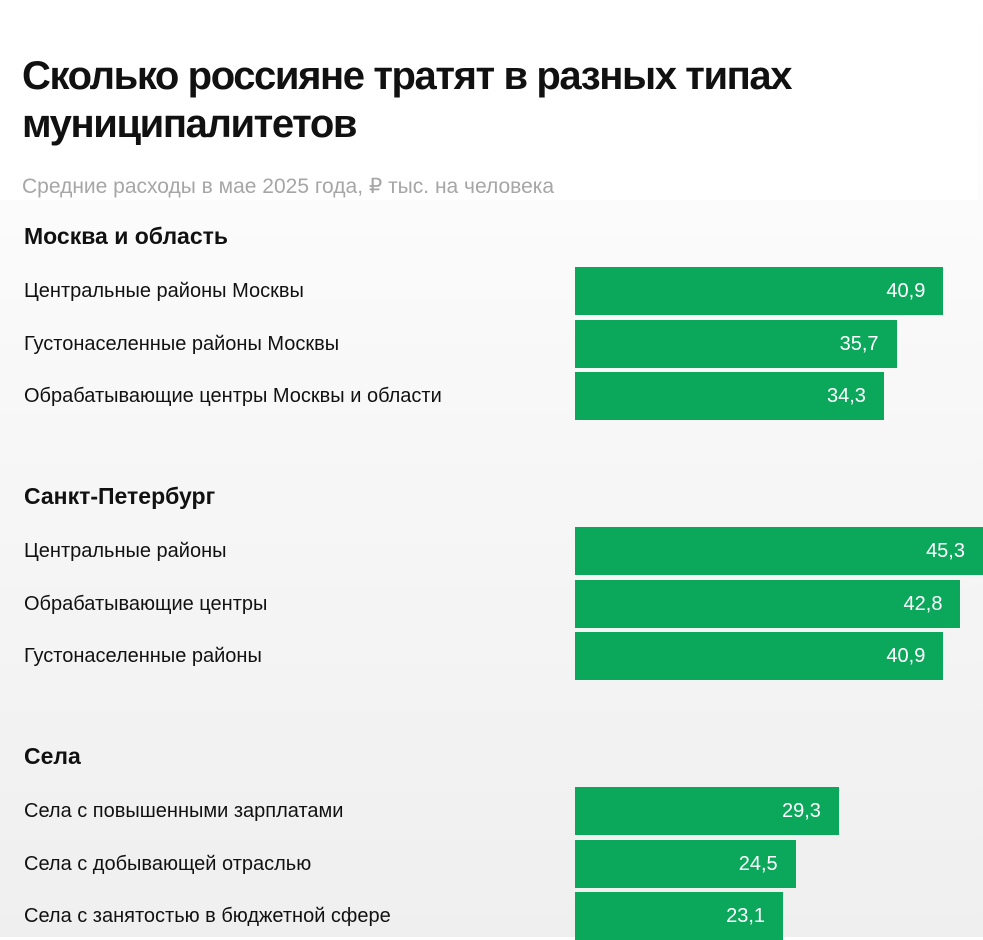  What do you see at coordinates (491, 551) in the screenshot?
I see `bar-row: Центральные районы 45,3` at bounding box center [491, 551].